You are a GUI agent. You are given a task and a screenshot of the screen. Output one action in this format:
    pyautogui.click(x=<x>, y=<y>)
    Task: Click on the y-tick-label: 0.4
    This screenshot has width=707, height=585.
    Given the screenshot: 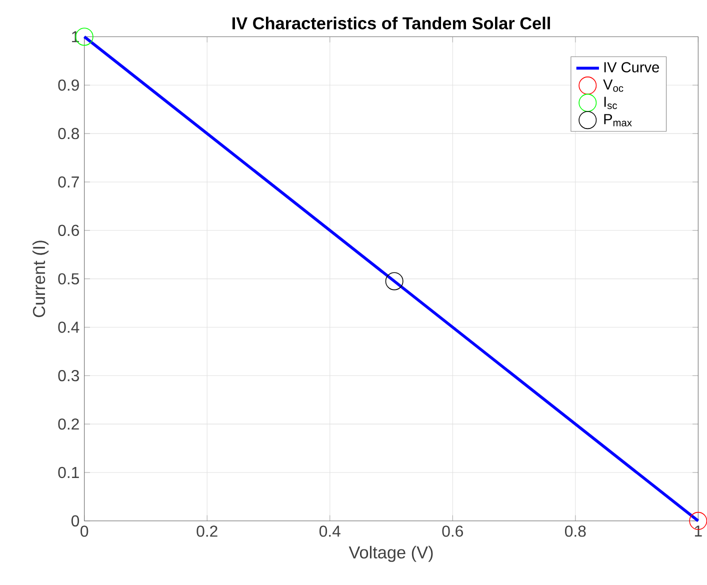 What is the action you would take?
    pyautogui.click(x=69, y=327)
    